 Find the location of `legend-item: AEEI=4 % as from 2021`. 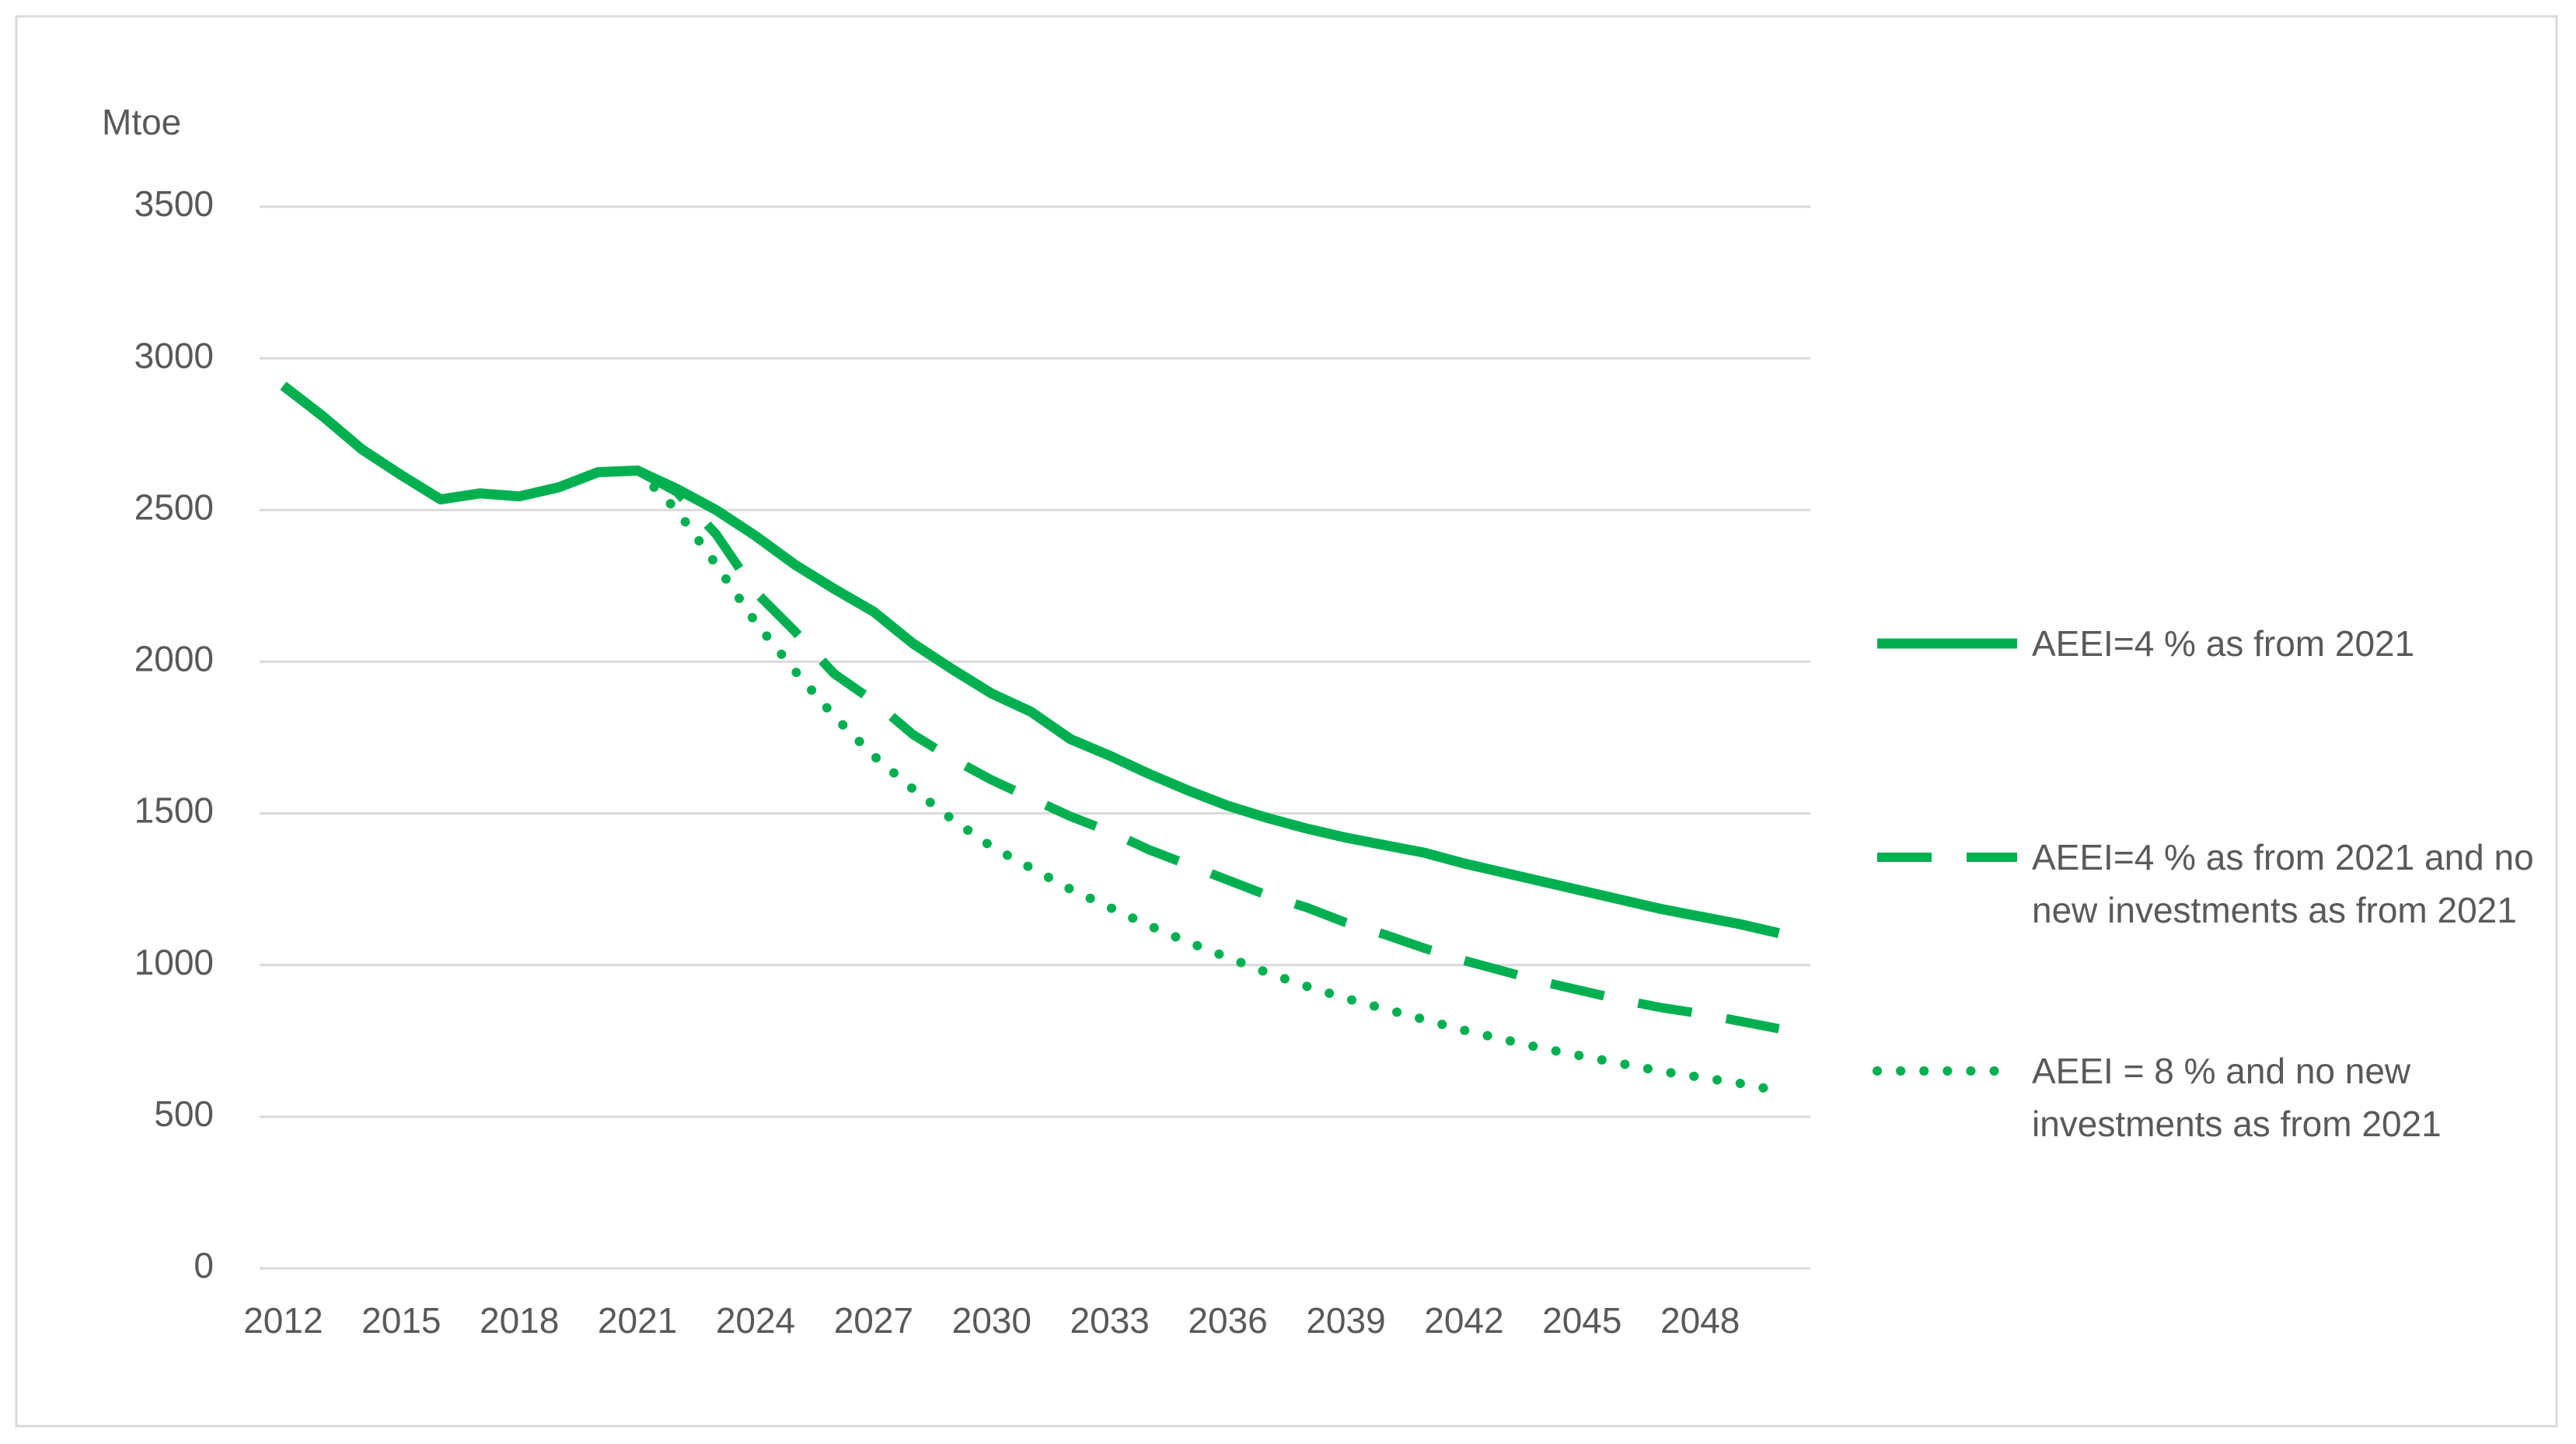

legend-item: AEEI=4 % as from 2021 is located at coordinates (2209, 643).